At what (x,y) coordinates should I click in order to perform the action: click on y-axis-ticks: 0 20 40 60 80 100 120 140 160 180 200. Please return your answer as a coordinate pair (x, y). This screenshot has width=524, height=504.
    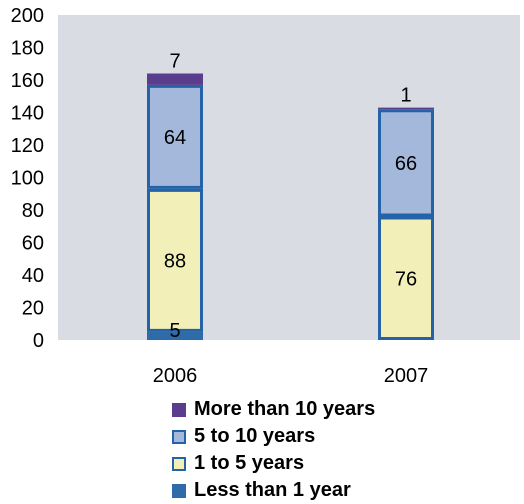
    Looking at the image, I should click on (27, 178).